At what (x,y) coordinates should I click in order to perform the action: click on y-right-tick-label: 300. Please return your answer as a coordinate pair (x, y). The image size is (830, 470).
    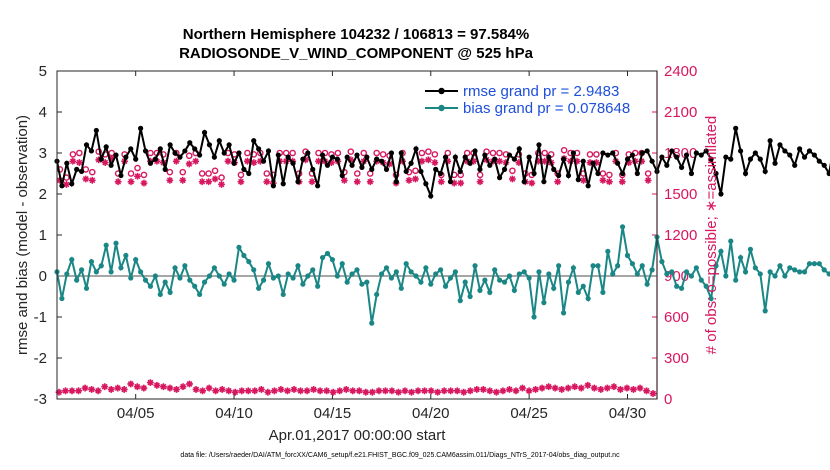
    Looking at the image, I should click on (676, 358).